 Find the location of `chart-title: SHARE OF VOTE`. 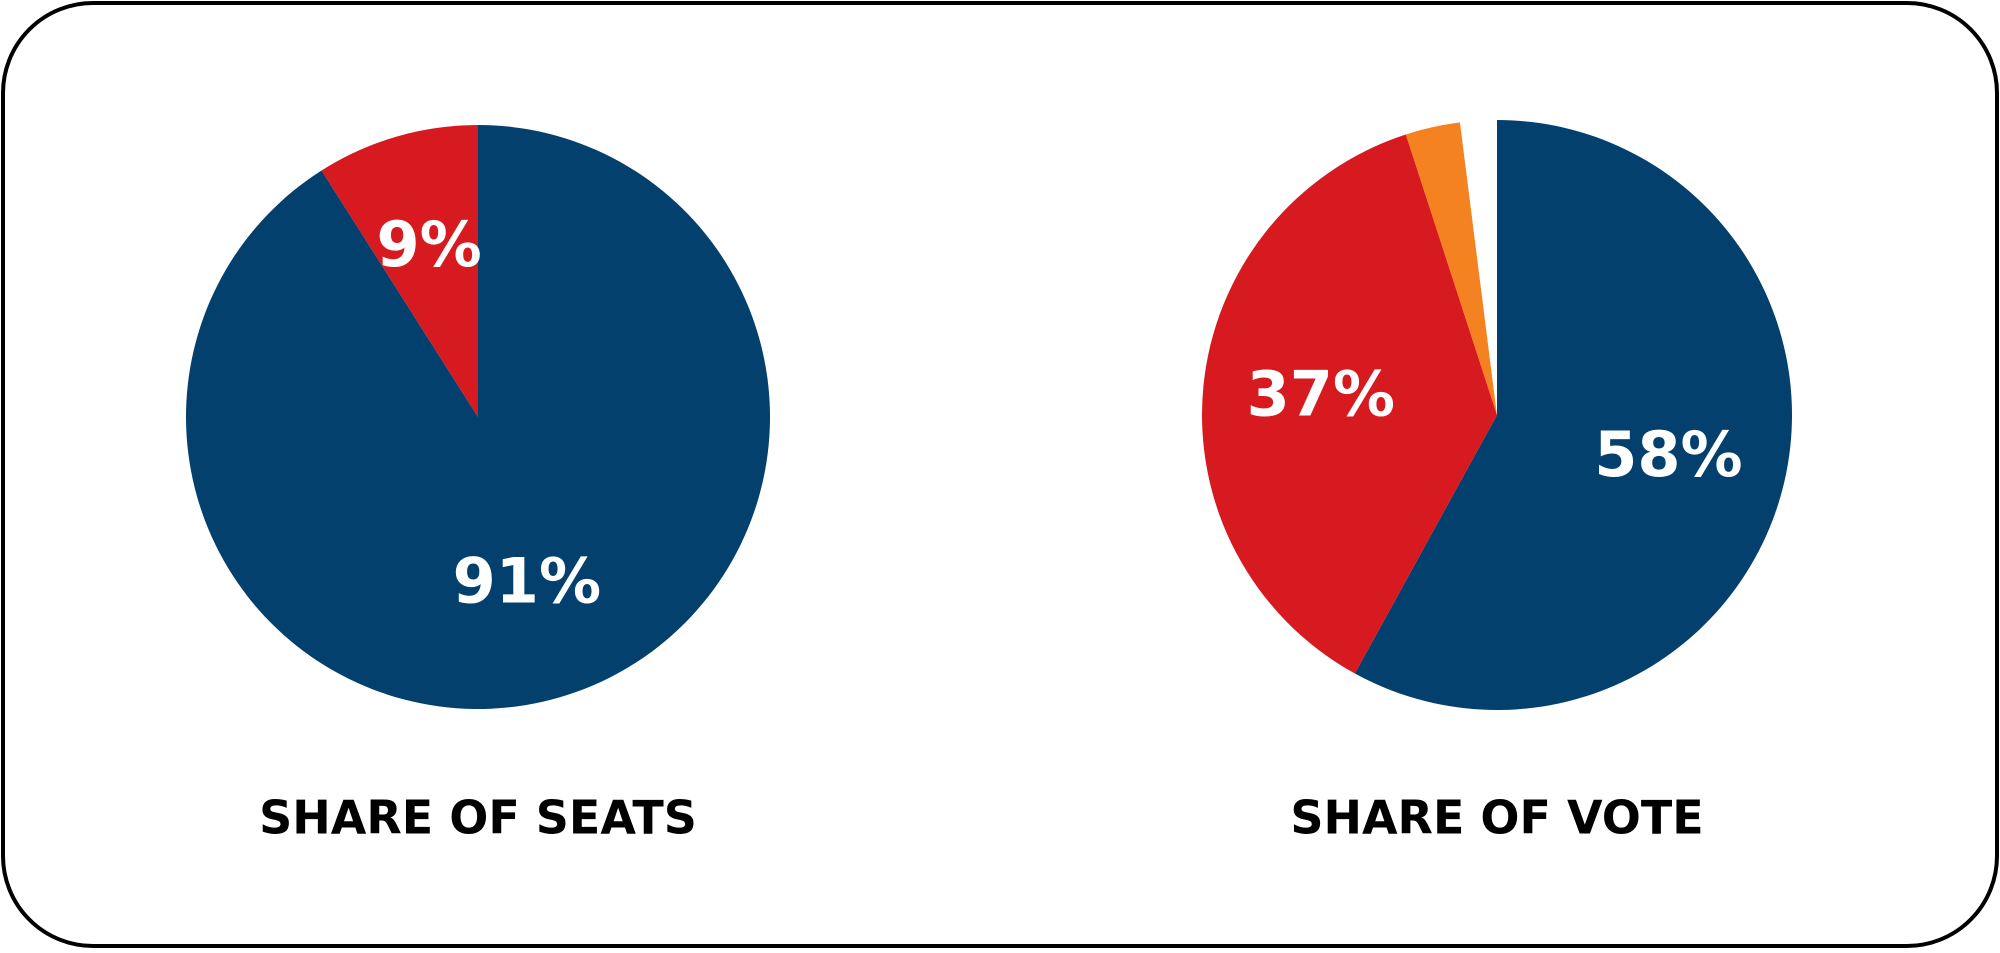

chart-title: SHARE OF VOTE is located at coordinates (1496, 818).